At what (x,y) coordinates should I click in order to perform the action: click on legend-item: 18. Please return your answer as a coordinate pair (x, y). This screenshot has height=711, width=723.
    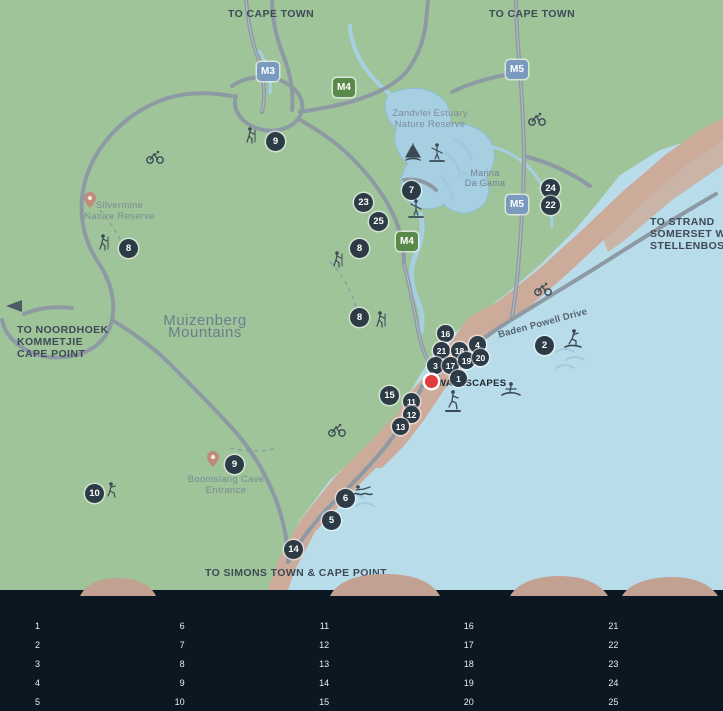
    Looking at the image, I should click on (506, 663).